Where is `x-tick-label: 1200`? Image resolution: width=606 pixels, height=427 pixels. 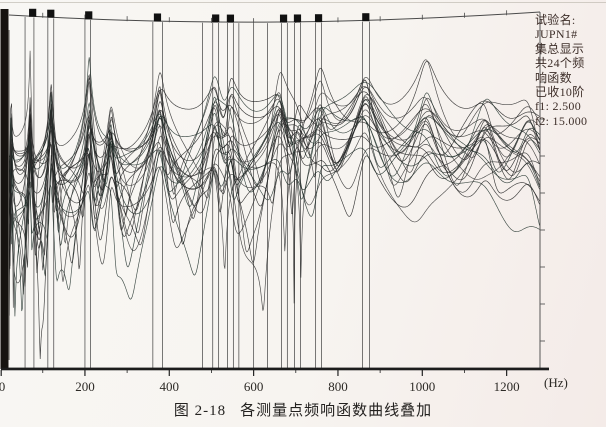 x-tick-label: 1200 is located at coordinates (507, 386).